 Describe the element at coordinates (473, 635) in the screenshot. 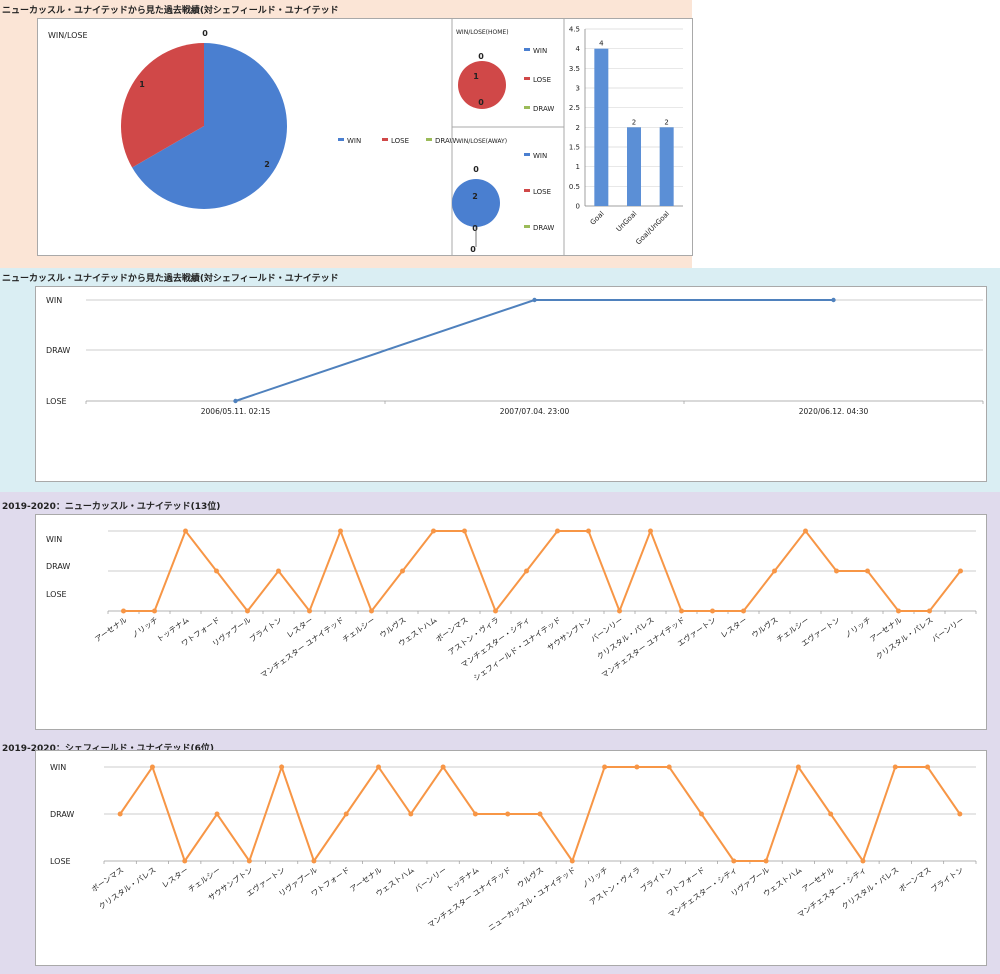

I see `x-tick-label-12: アストン・ヴィラ` at that location.